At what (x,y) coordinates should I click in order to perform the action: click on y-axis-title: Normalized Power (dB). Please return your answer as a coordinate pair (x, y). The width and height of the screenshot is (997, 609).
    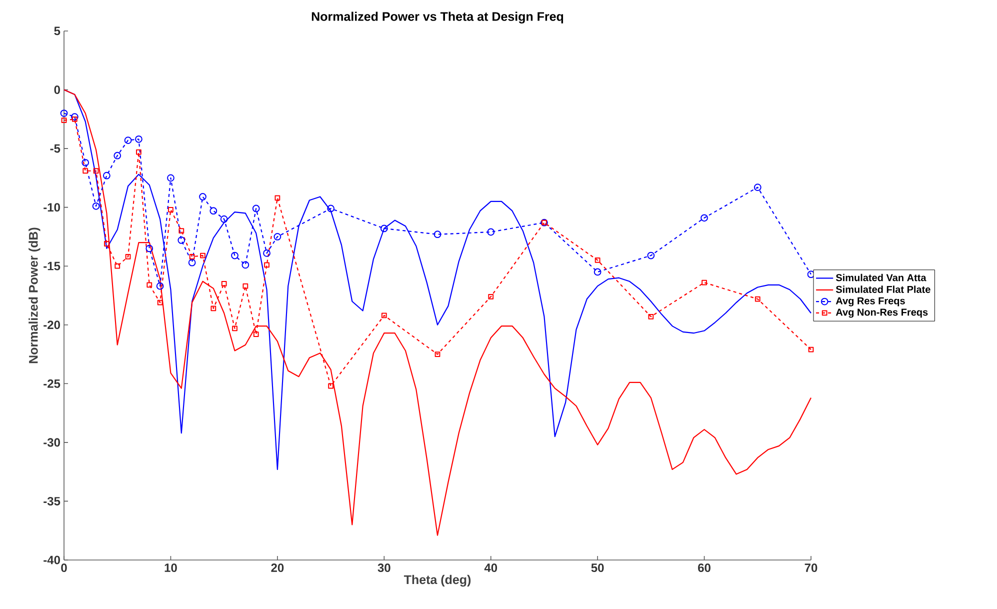
    Looking at the image, I should click on (34, 296).